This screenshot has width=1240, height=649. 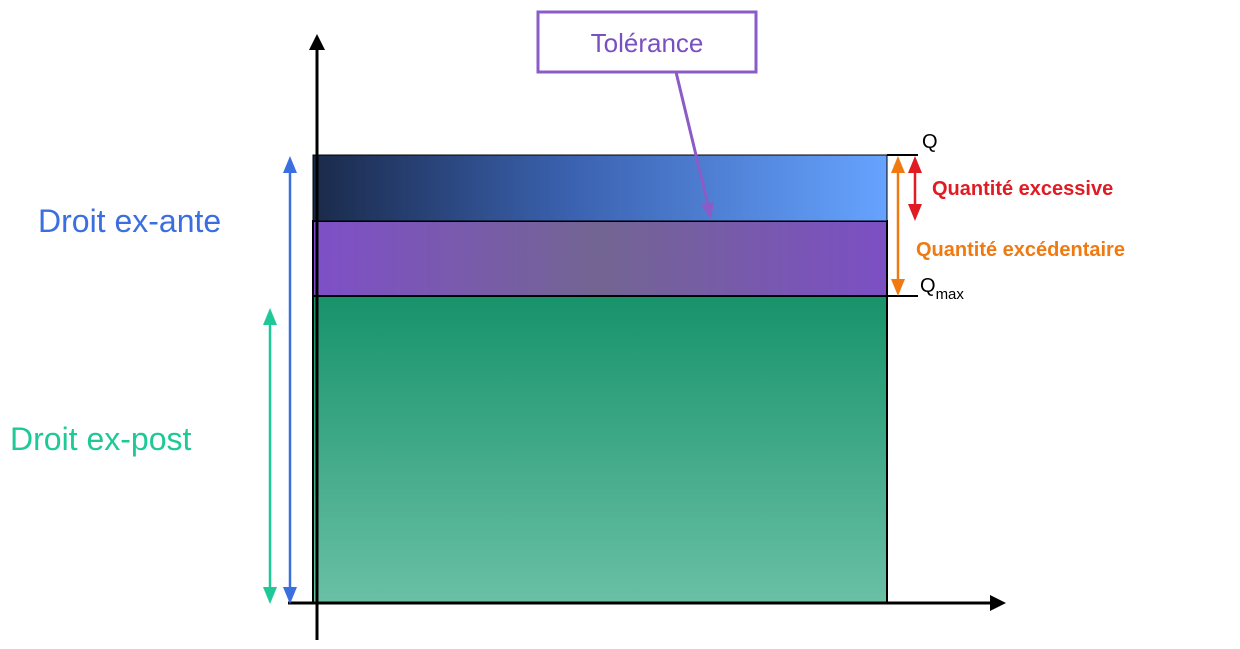 What do you see at coordinates (930, 142) in the screenshot?
I see `q-label: Q` at bounding box center [930, 142].